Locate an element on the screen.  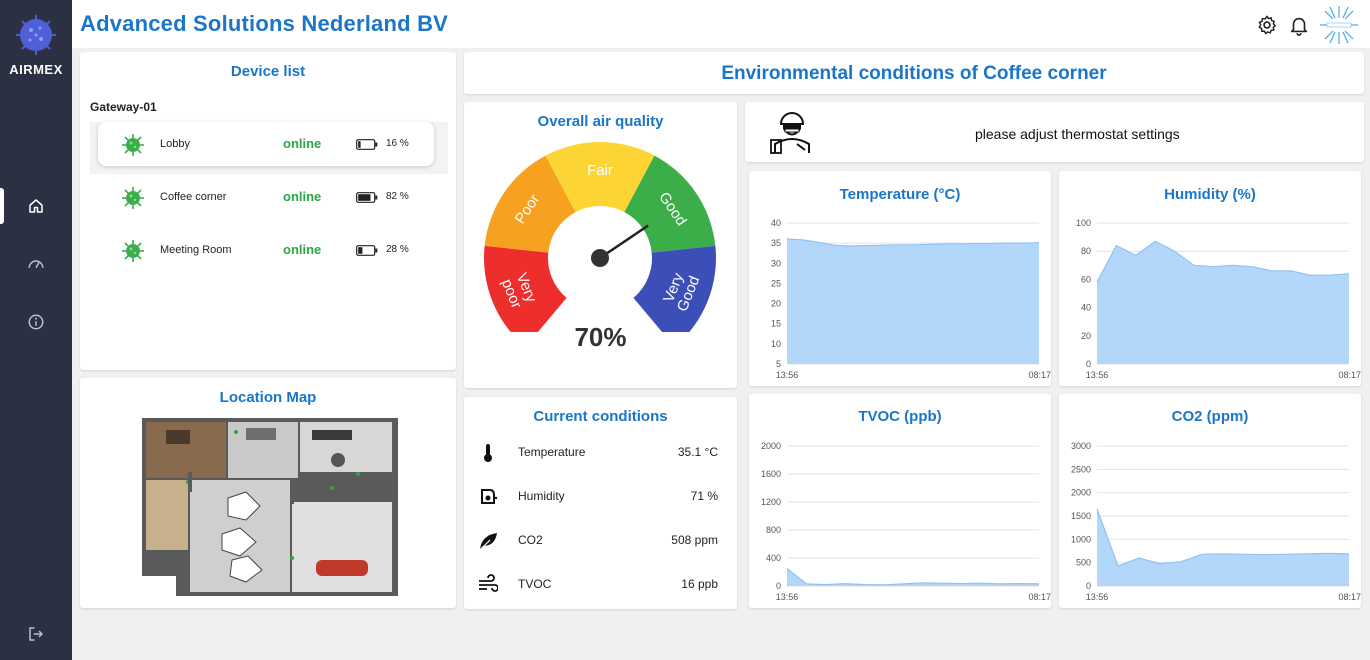
info-icon is located at coordinates (36, 322).